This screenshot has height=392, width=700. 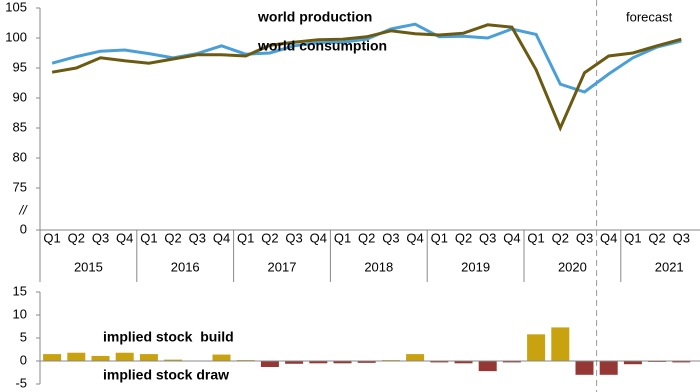 I want to click on y-tick-label: 80, so click(x=20, y=156).